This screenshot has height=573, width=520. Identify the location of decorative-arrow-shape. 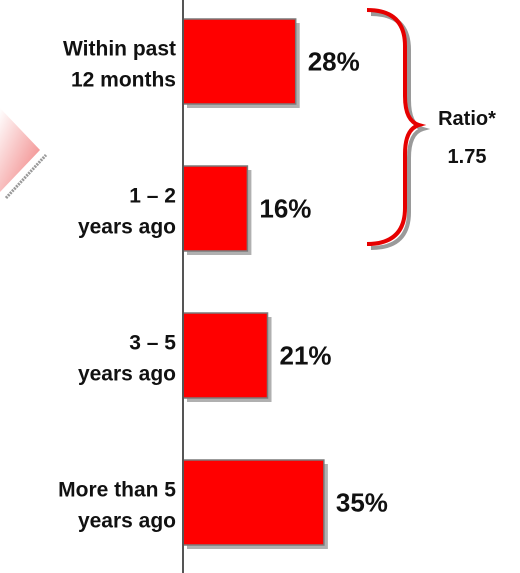
(20, 150).